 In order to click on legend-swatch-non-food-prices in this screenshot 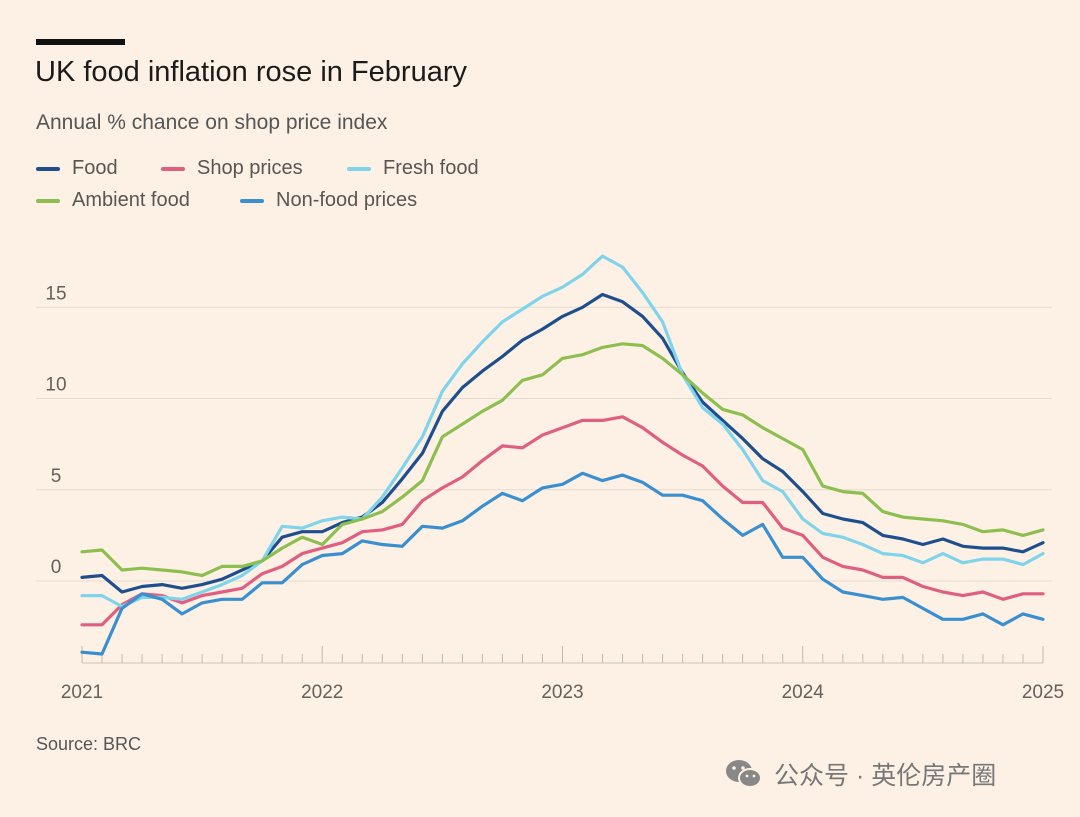, I will do `click(252, 200)`.